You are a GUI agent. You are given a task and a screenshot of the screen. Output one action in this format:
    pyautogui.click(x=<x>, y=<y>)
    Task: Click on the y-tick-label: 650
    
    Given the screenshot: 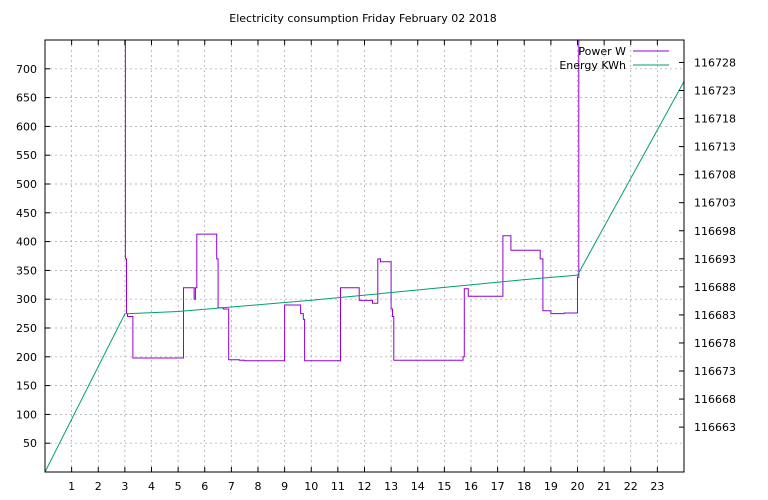 What is the action you would take?
    pyautogui.click(x=26, y=98)
    